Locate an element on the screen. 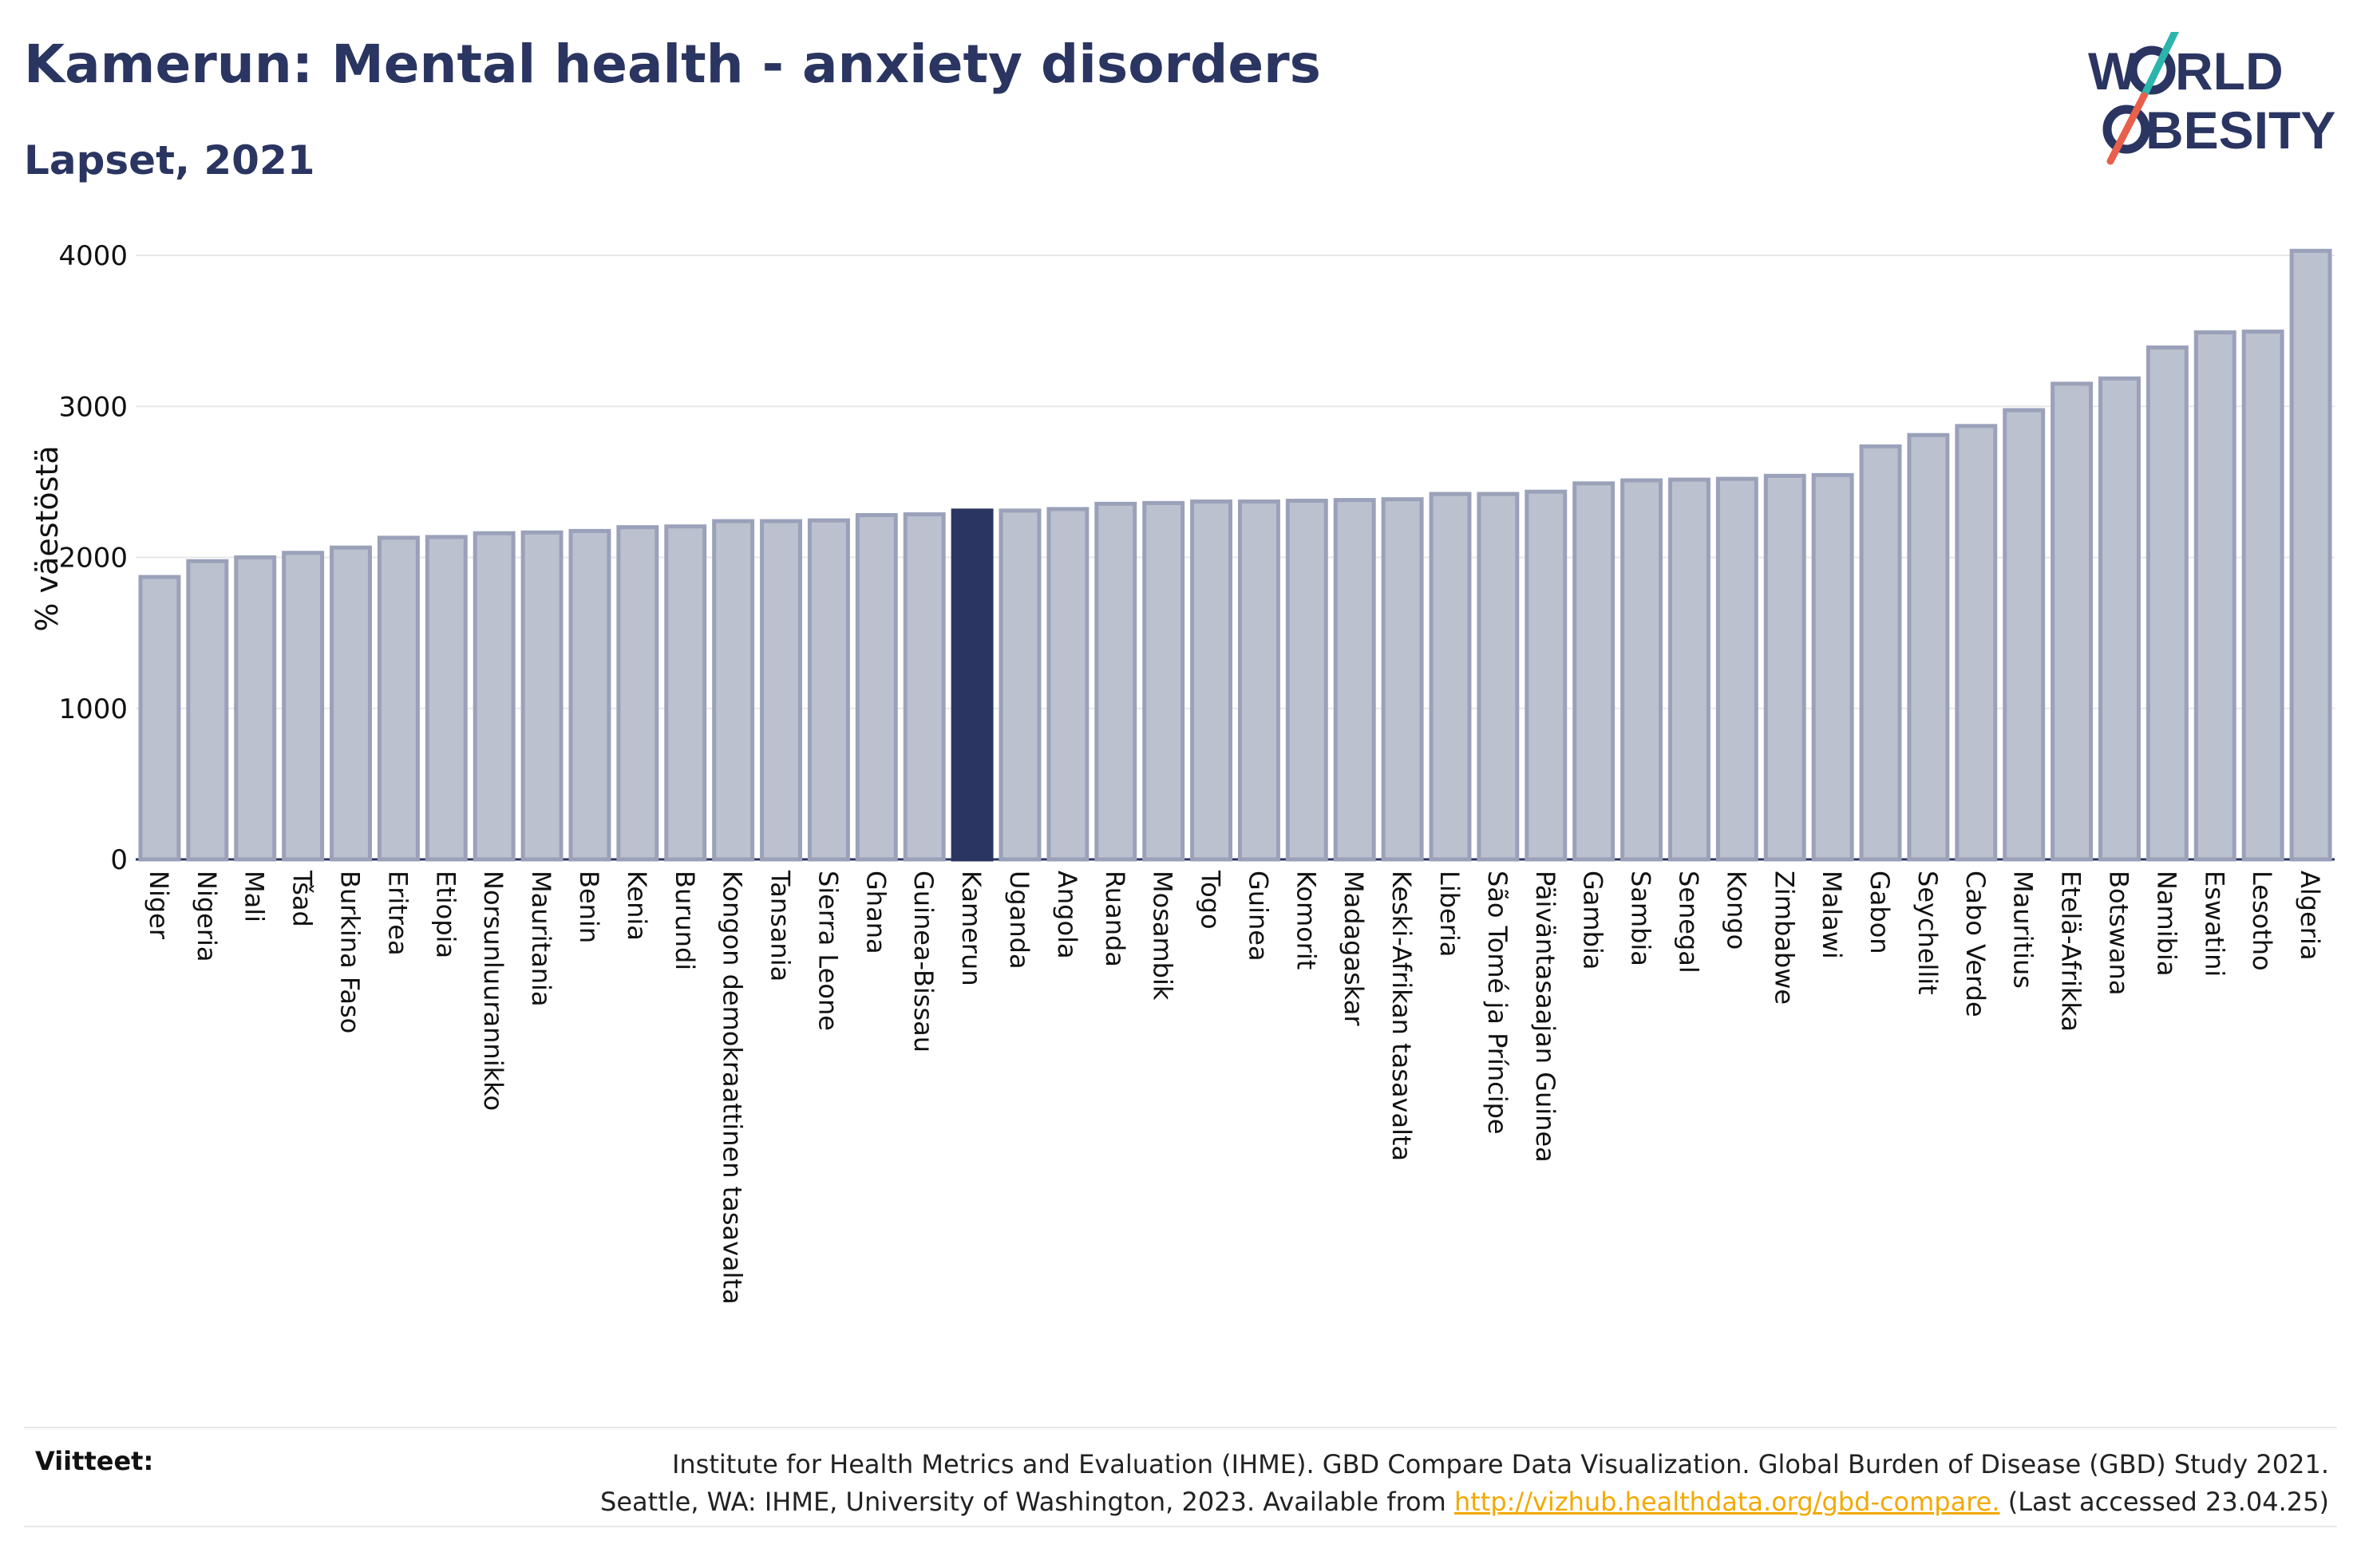 The width and height of the screenshot is (2361, 1568). x-tick-label: Tšad is located at coordinates (302, 898).